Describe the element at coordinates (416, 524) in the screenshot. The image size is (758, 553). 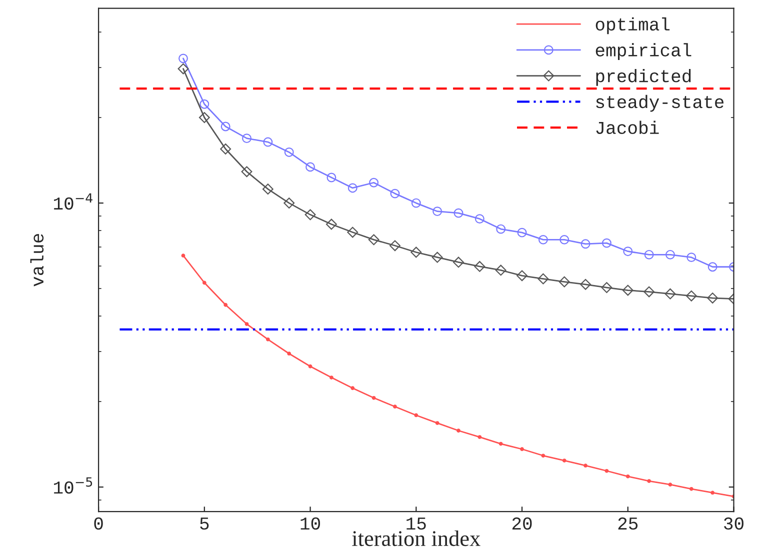
I see `x-tick-label: 15` at that location.